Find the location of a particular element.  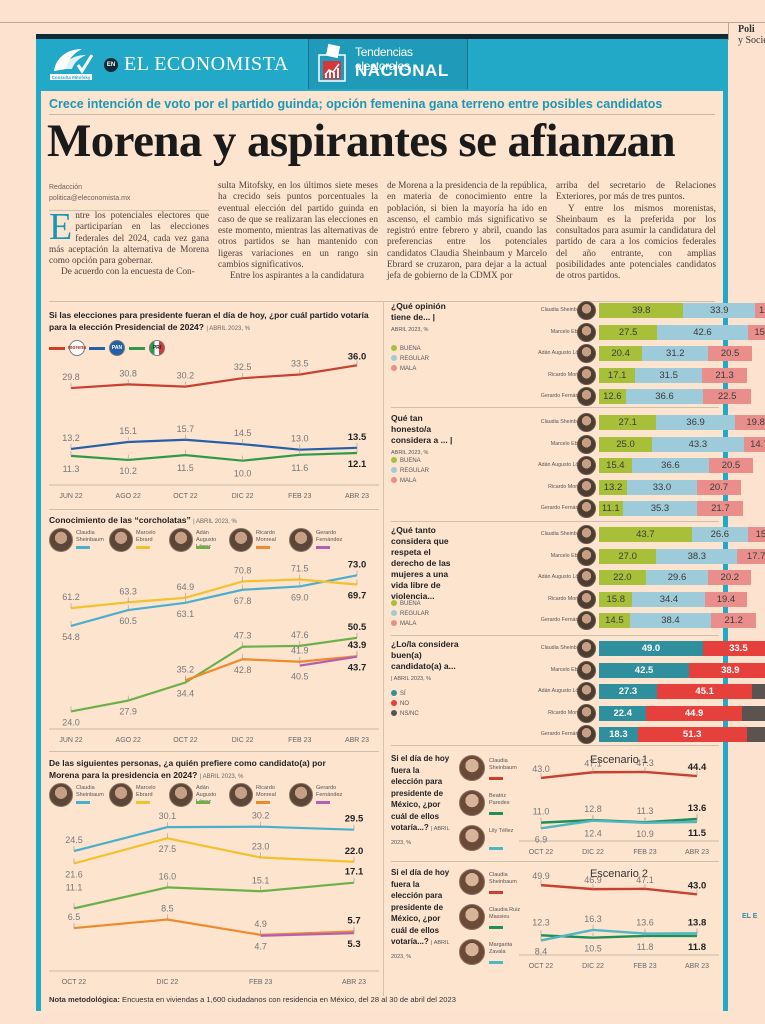

bar-row: Gerardo Fernández 11.1 35.3 21.7 is located at coordinates (607, 509).